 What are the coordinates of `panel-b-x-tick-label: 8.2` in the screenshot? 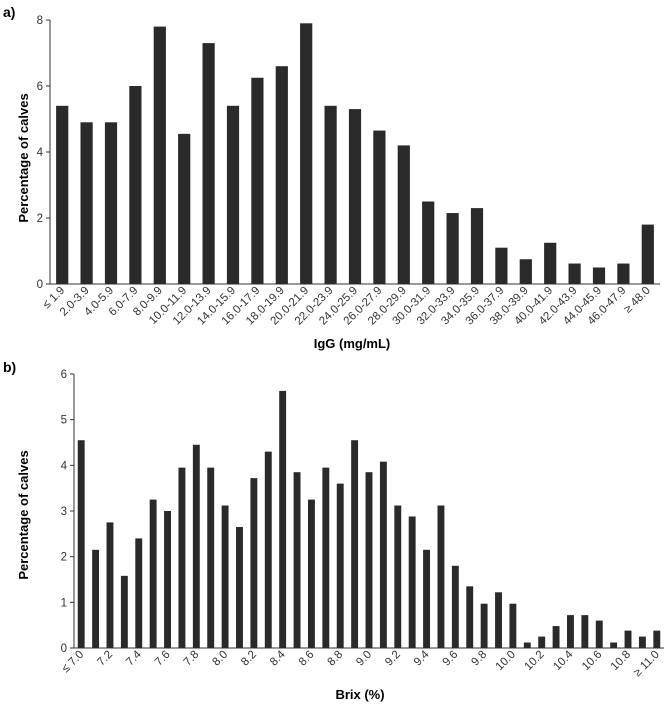 It's located at (249, 659).